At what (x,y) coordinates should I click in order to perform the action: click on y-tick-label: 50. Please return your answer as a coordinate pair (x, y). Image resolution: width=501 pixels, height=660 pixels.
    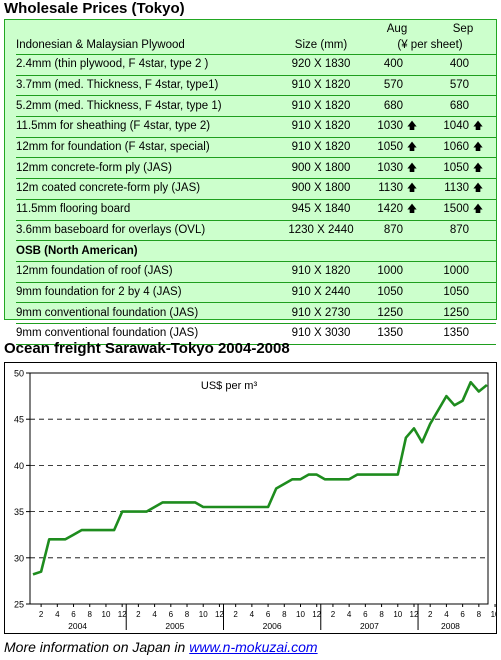
    Looking at the image, I should click on (19, 374).